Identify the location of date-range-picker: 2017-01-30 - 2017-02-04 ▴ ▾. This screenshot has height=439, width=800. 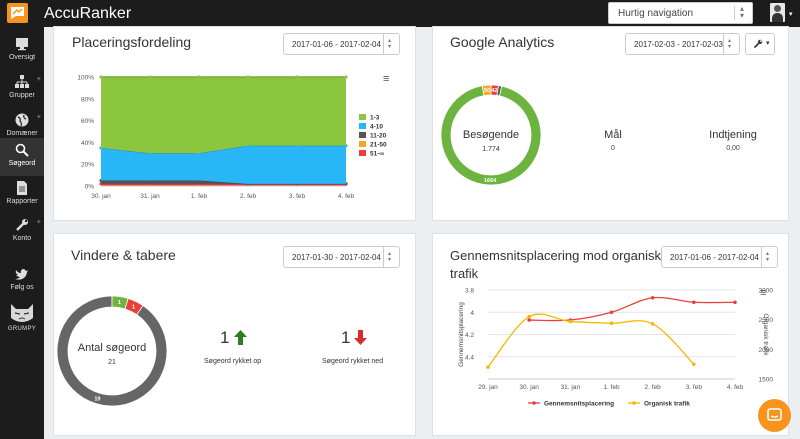
(341, 257).